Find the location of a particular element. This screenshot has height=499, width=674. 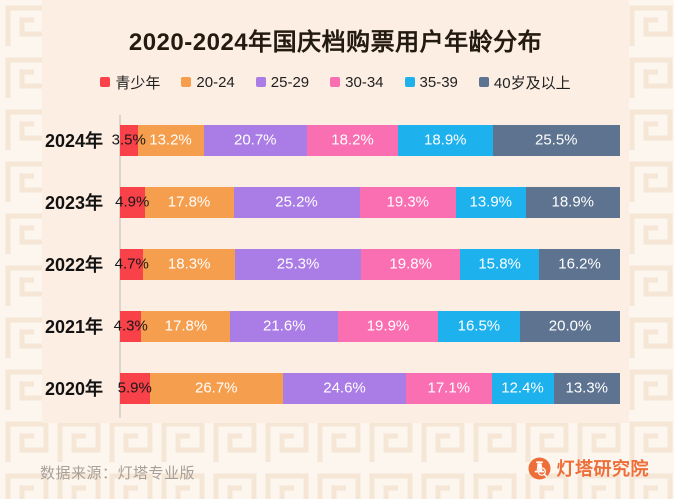

segment-value-label: 16.5% is located at coordinates (479, 326).